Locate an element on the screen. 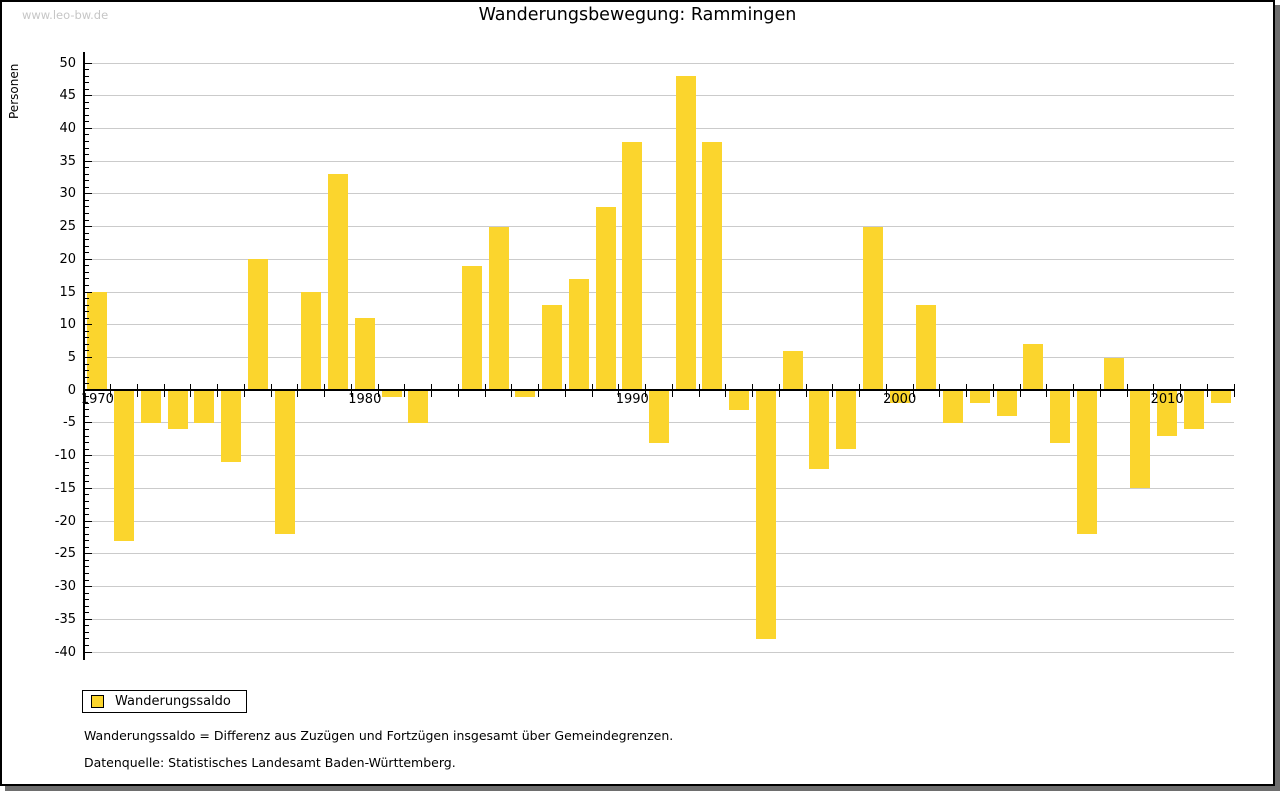 This screenshot has width=1280, height=791. y-tick-label: 15 is located at coordinates (67, 292).